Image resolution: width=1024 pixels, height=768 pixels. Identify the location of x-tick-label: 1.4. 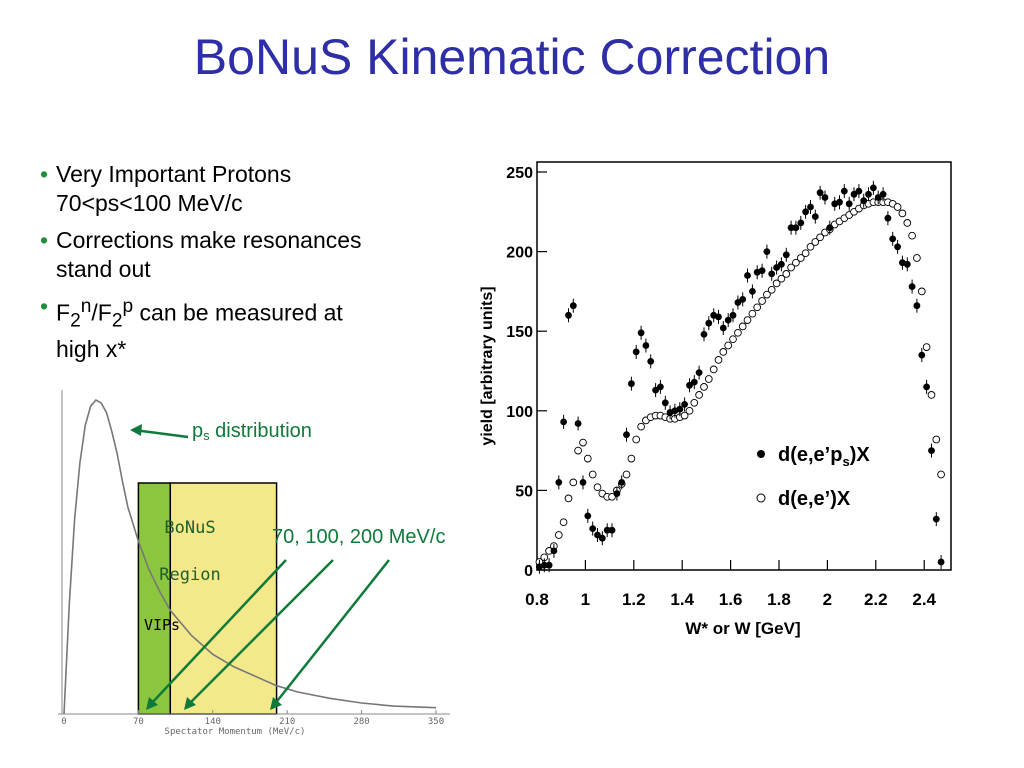
(682, 599).